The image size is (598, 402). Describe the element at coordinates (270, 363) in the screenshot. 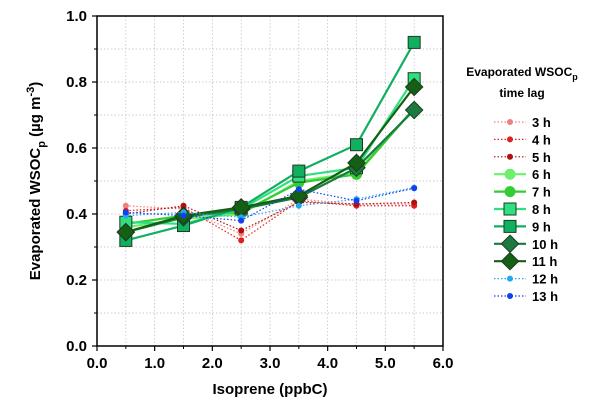

I see `x-tick-label: 3.0` at that location.